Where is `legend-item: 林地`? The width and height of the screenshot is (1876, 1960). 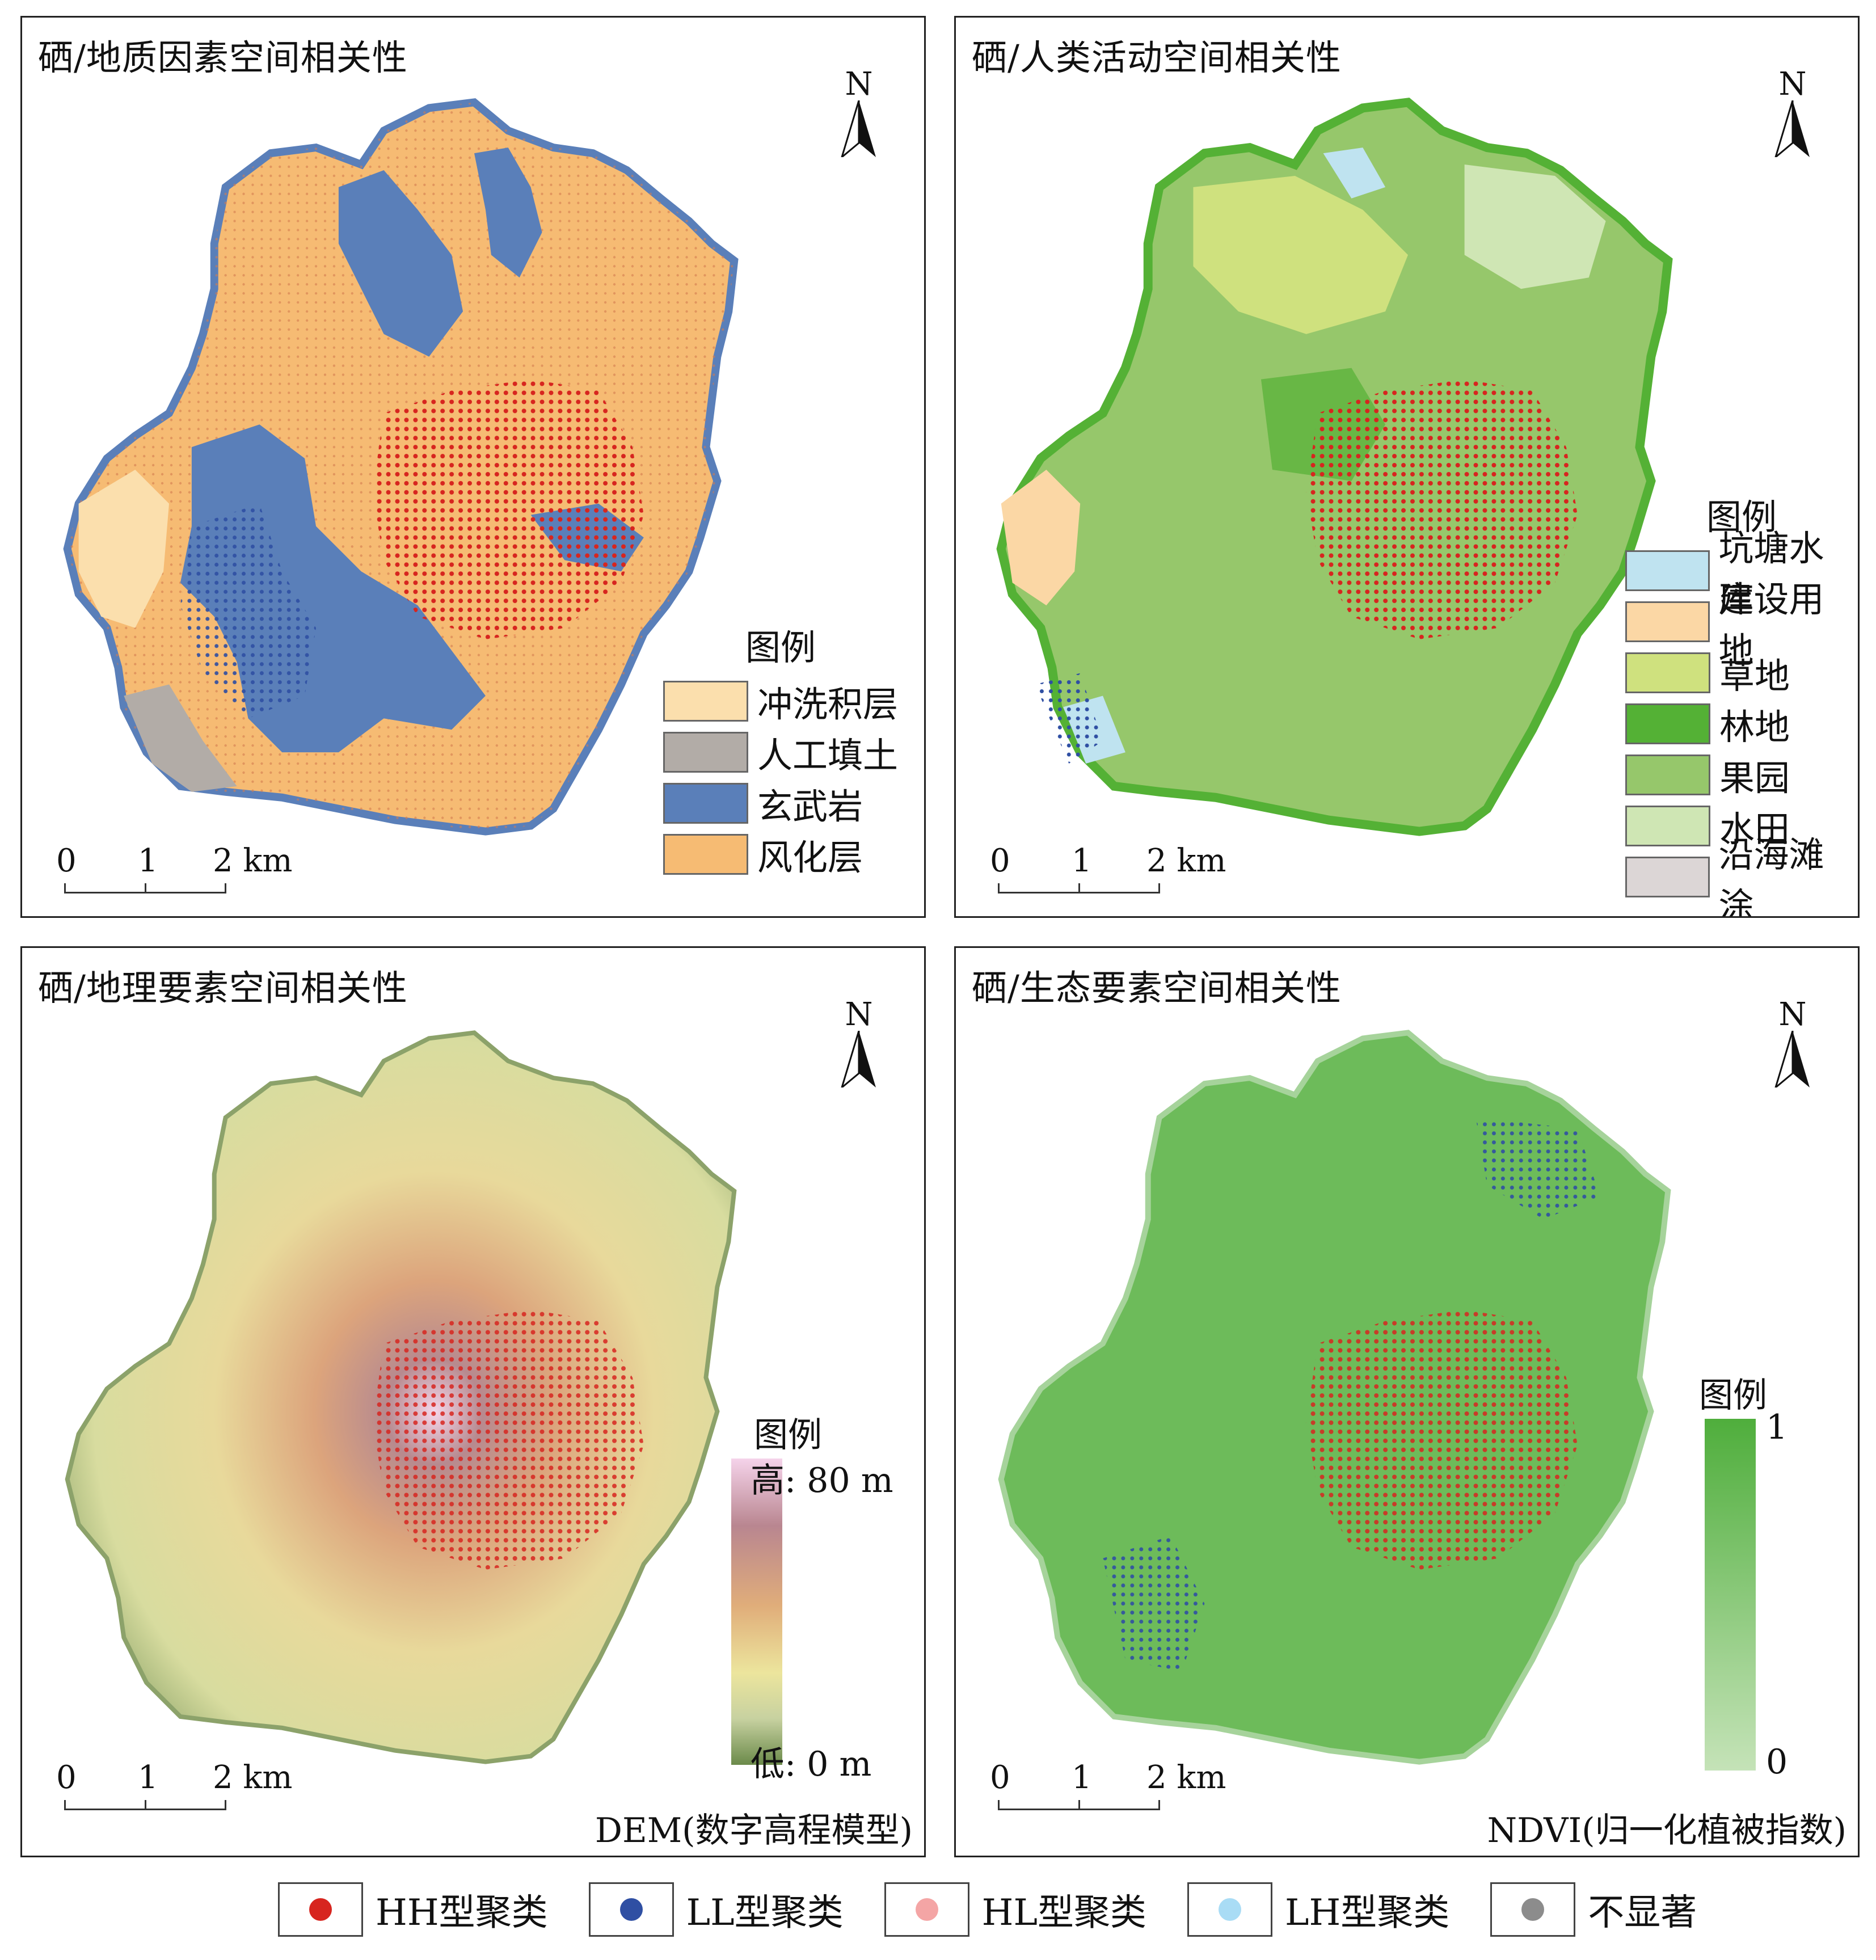
legend-item: 林地 is located at coordinates (1742, 723).